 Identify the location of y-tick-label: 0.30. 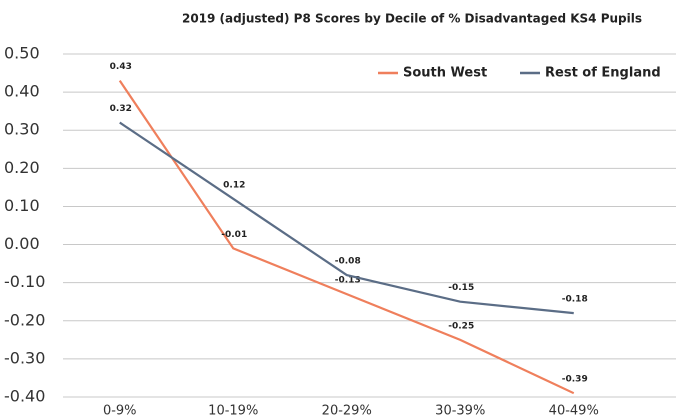
(22, 129).